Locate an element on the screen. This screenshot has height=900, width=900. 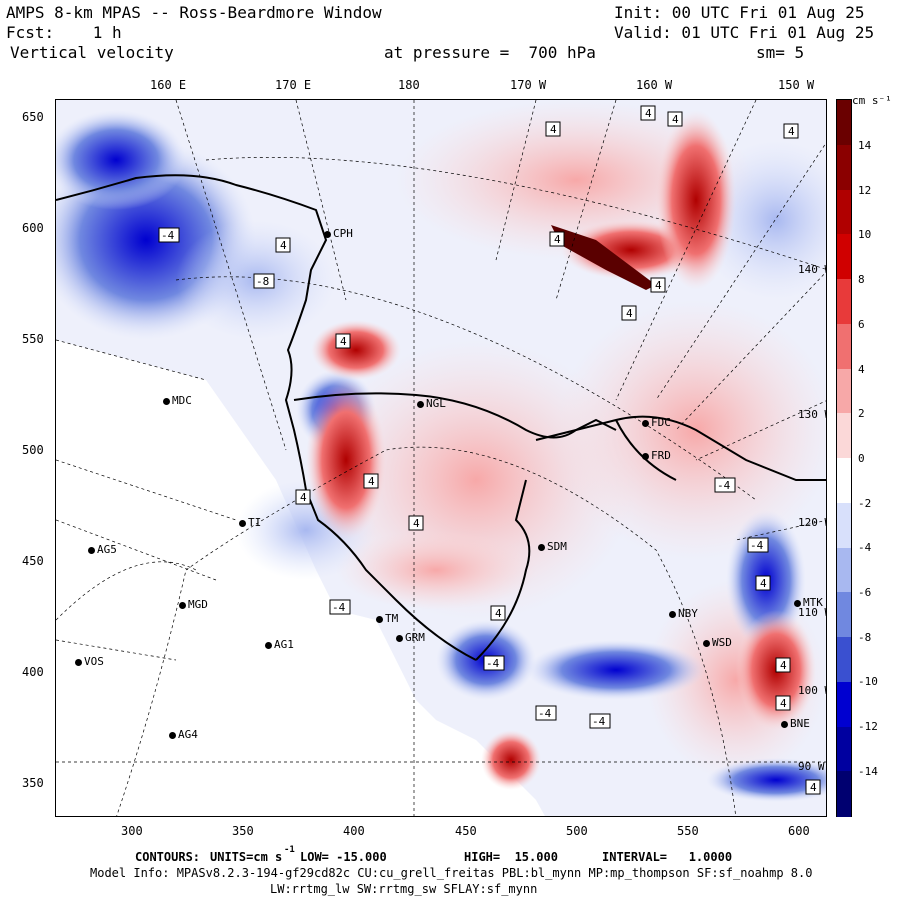
y-tick: 600 is located at coordinates (33, 228).